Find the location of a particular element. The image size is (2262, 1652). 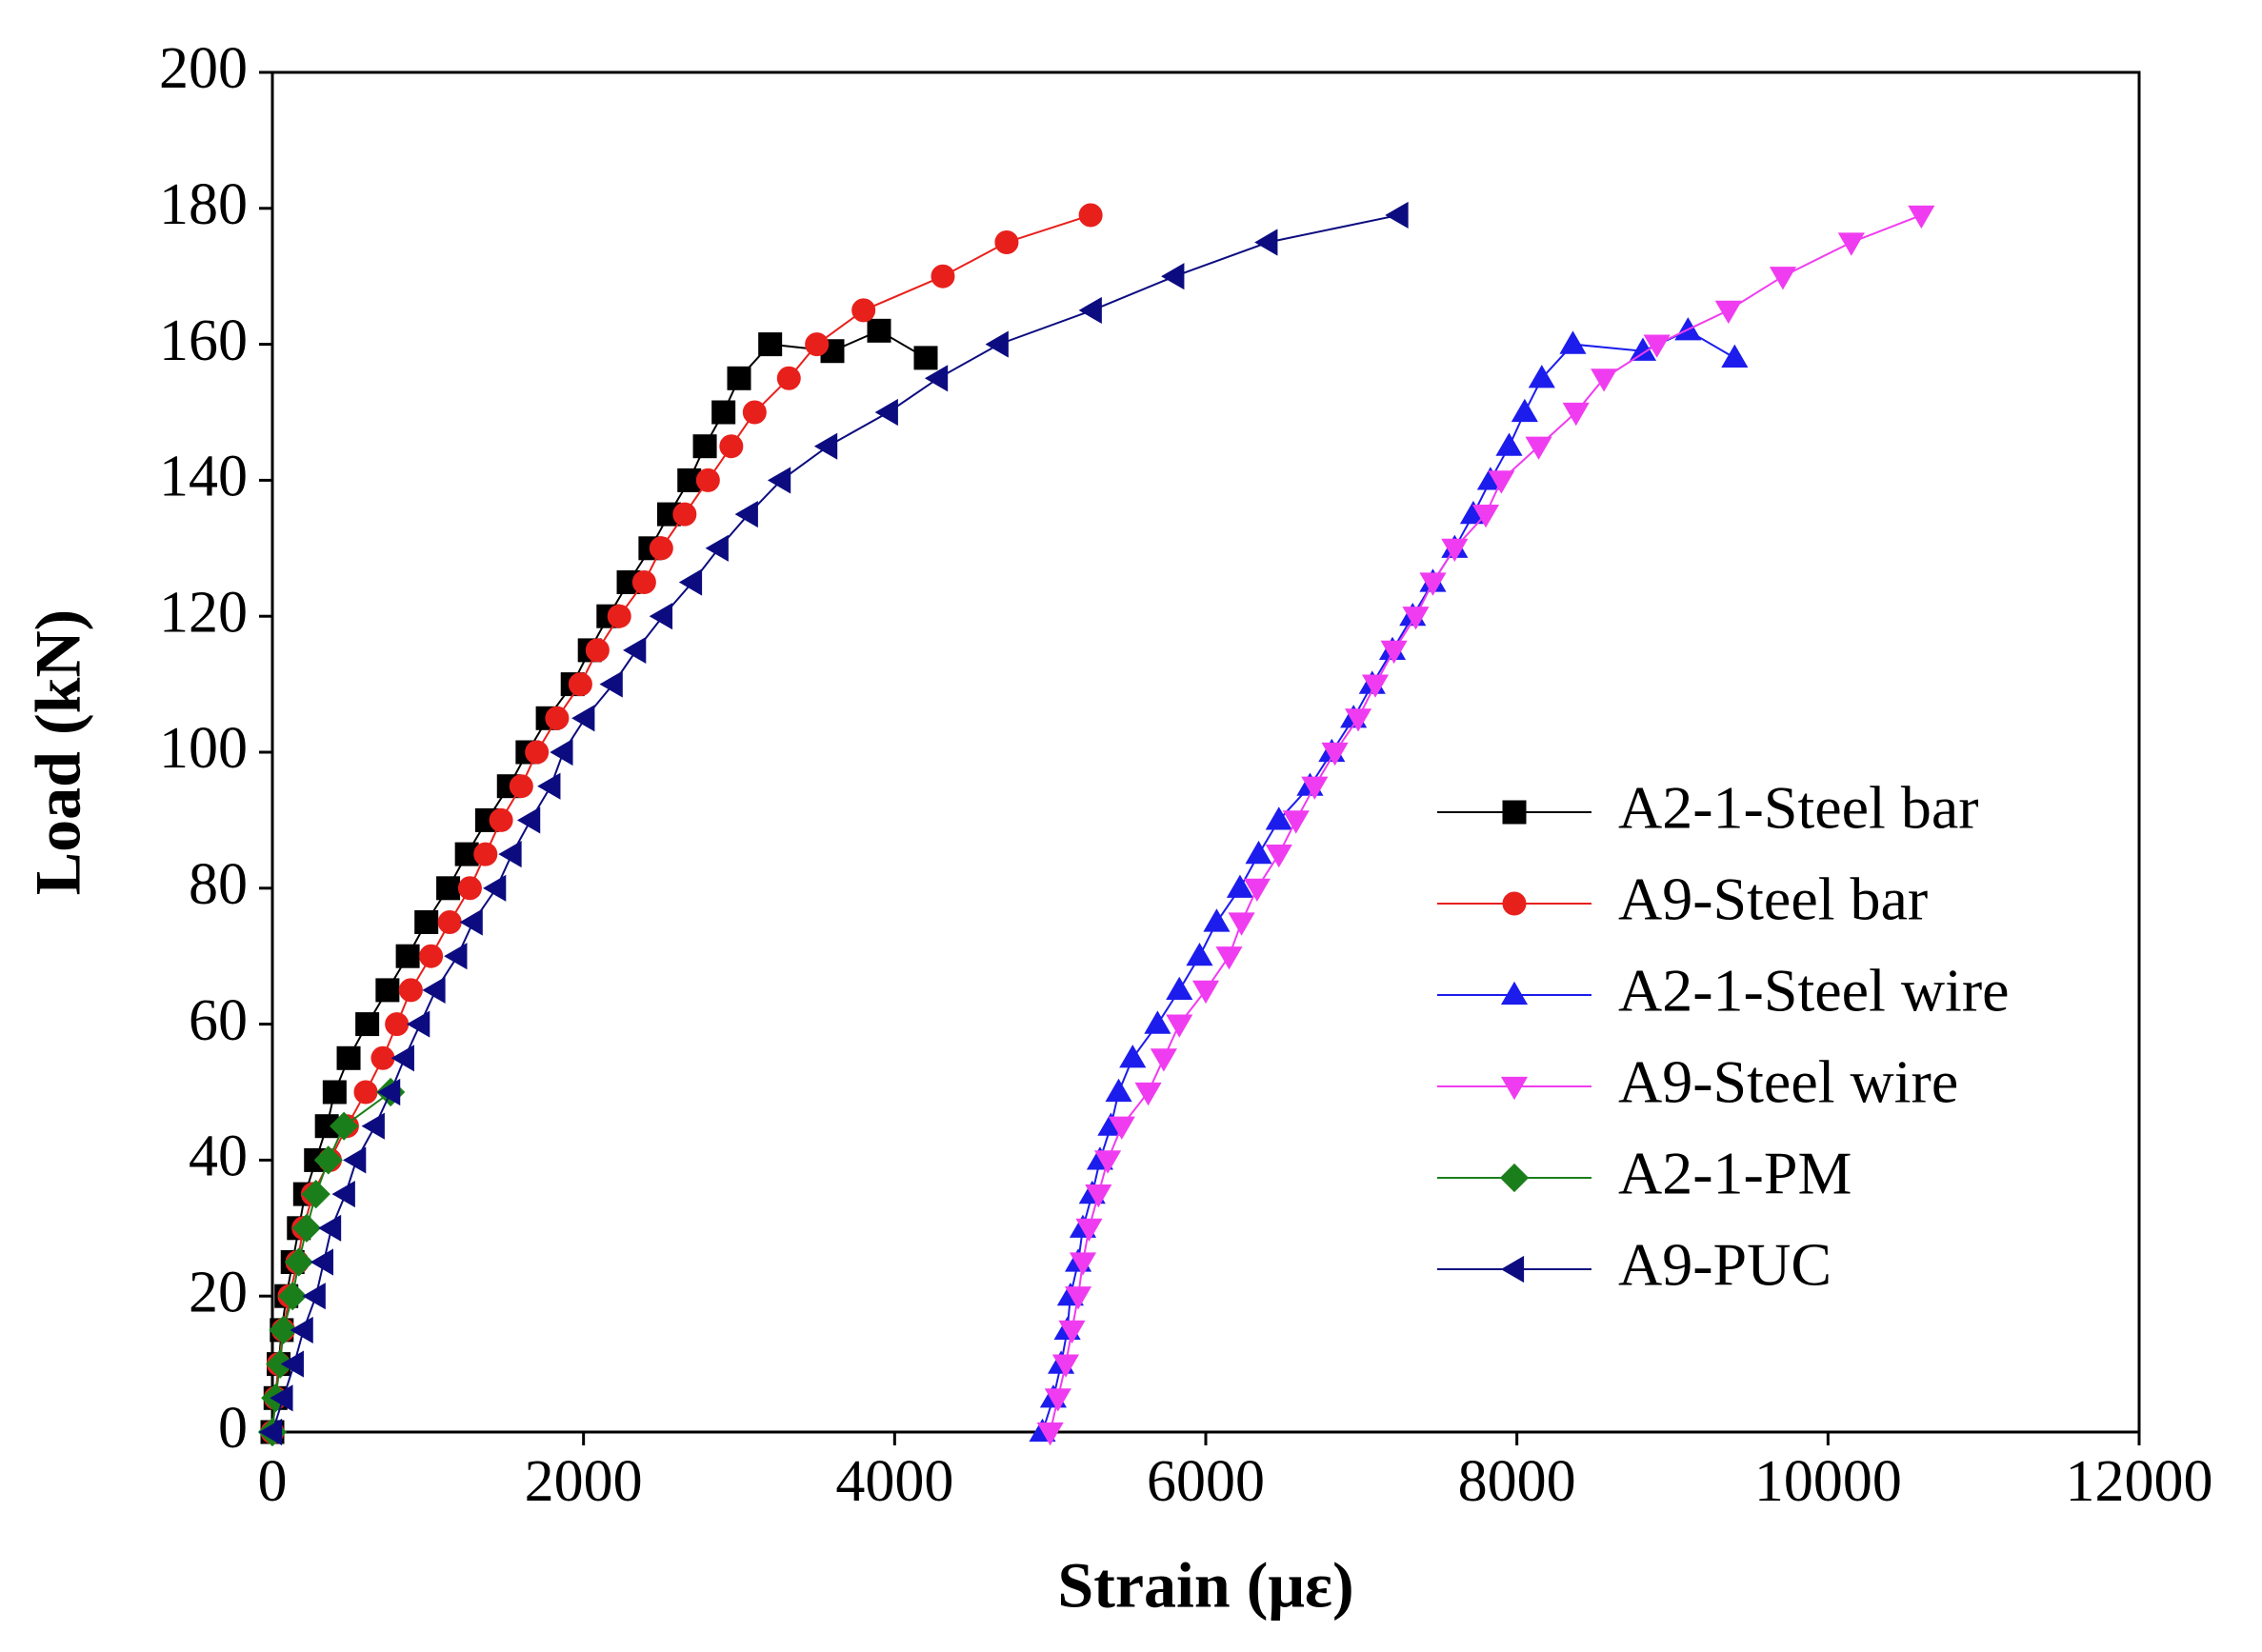

x-tick-label: 4000 is located at coordinates (894, 1482).